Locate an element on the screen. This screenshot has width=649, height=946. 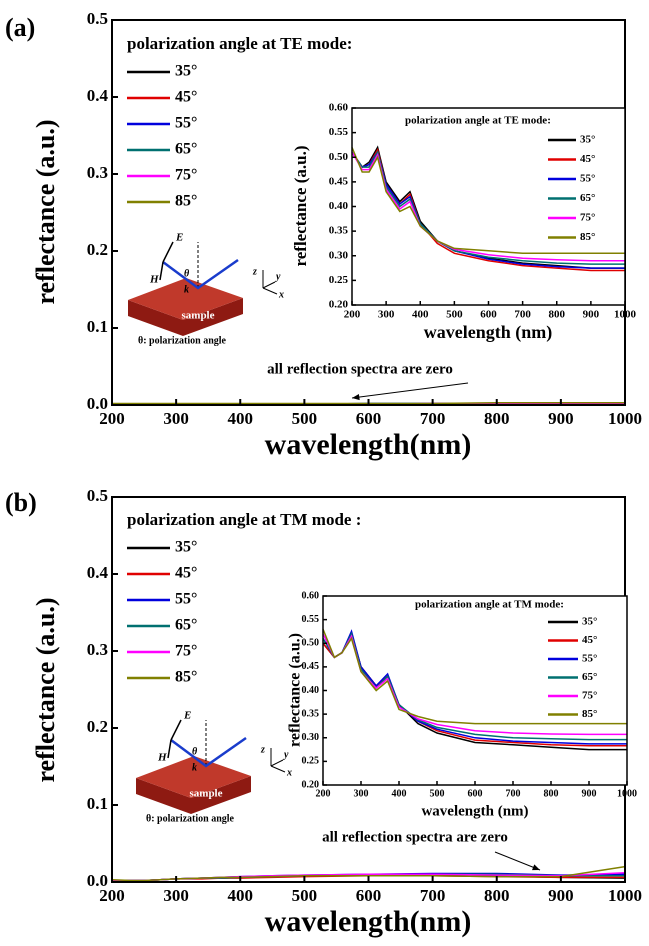
inset-background is located at coordinates (475, 690).